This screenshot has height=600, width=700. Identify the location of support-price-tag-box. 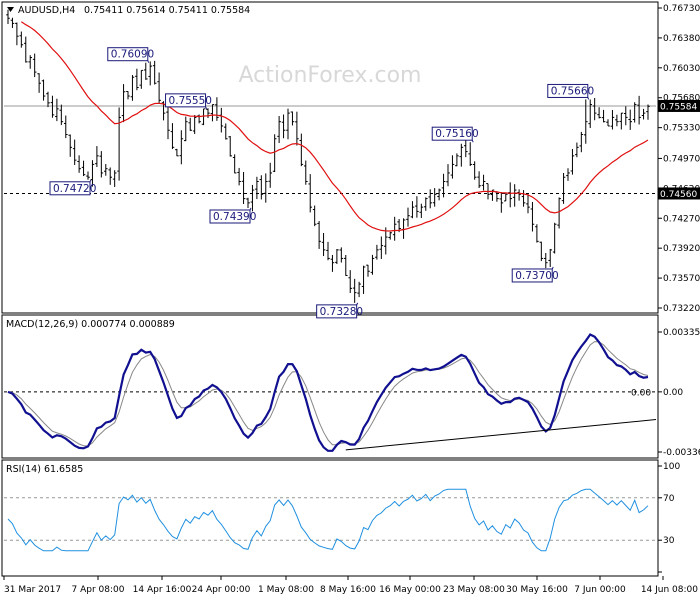
(679, 193).